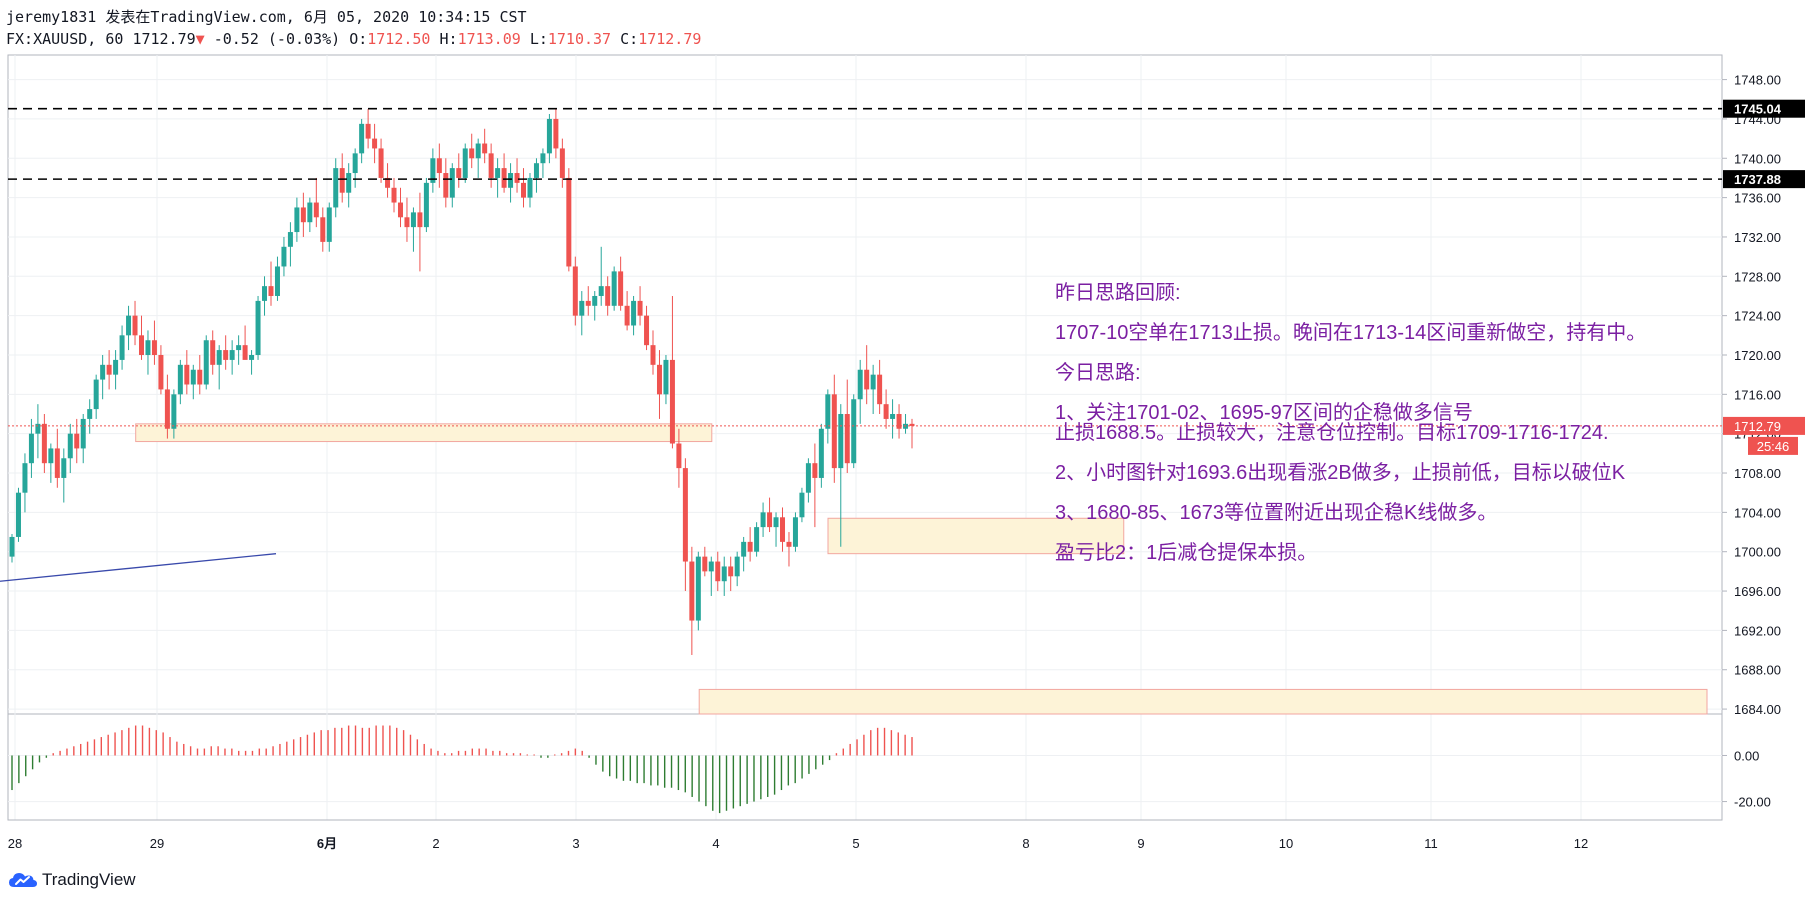 This screenshot has height=904, width=1805. What do you see at coordinates (1757, 316) in the screenshot?
I see `y-tick-label: 1724.00` at bounding box center [1757, 316].